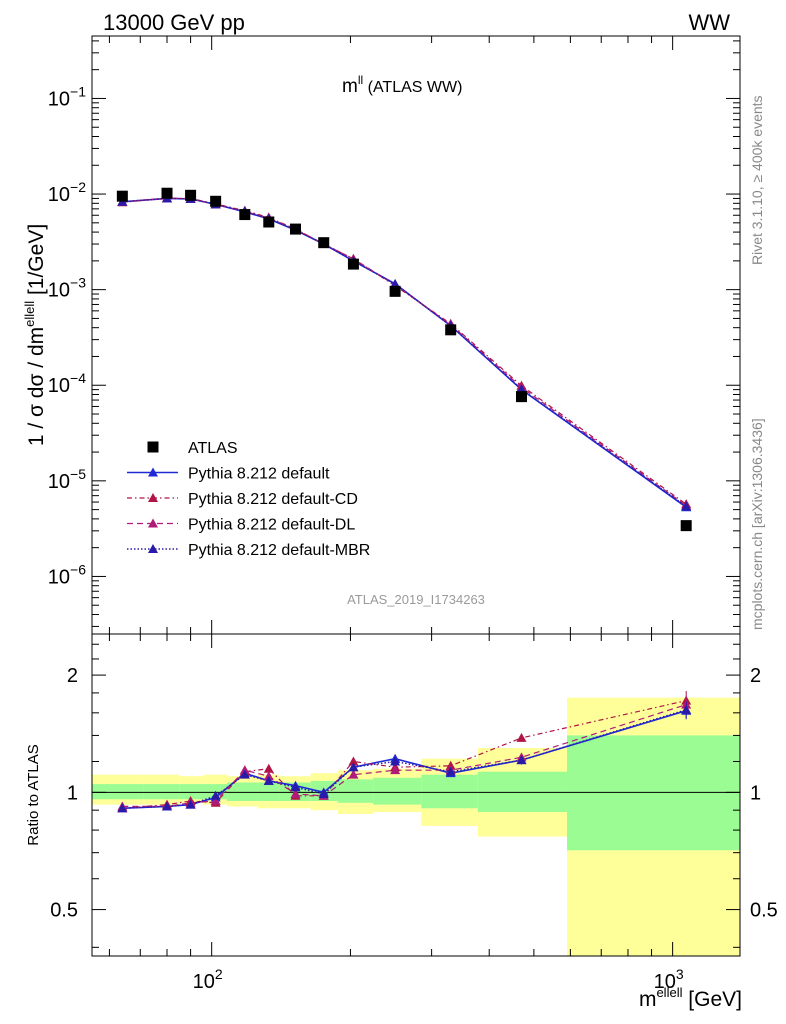  I want to click on rivet-label: Rivet 3.1.10, ≥ 400k events, so click(757, 180).